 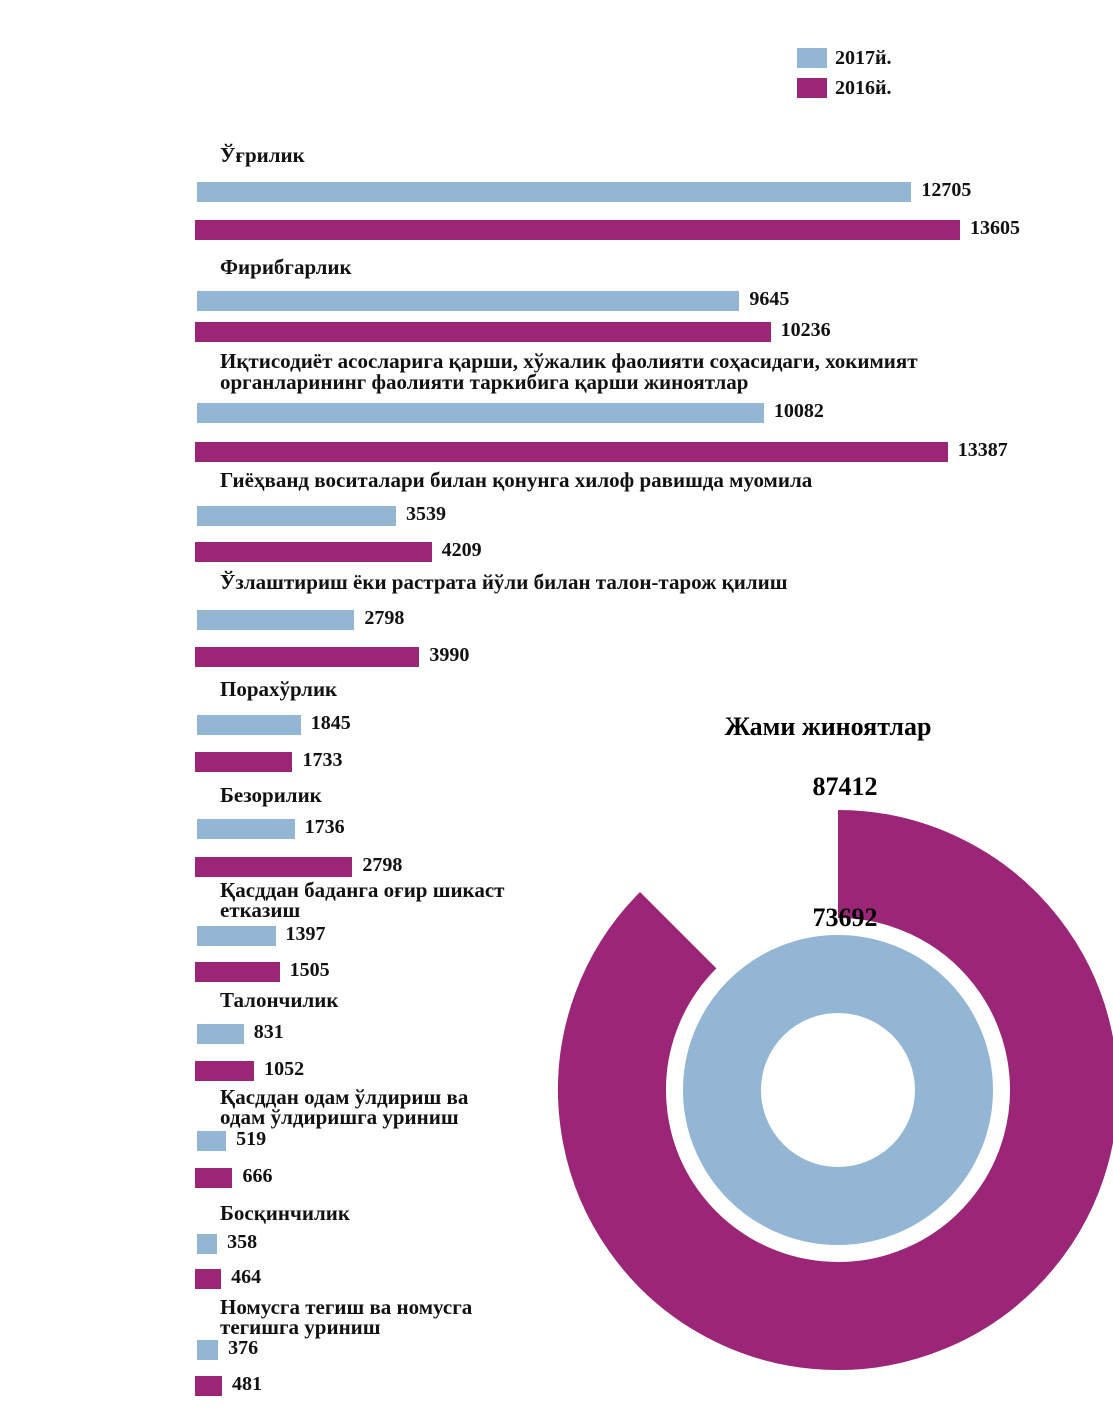 What do you see at coordinates (243, 1348) in the screenshot?
I see `value-label: 376` at bounding box center [243, 1348].